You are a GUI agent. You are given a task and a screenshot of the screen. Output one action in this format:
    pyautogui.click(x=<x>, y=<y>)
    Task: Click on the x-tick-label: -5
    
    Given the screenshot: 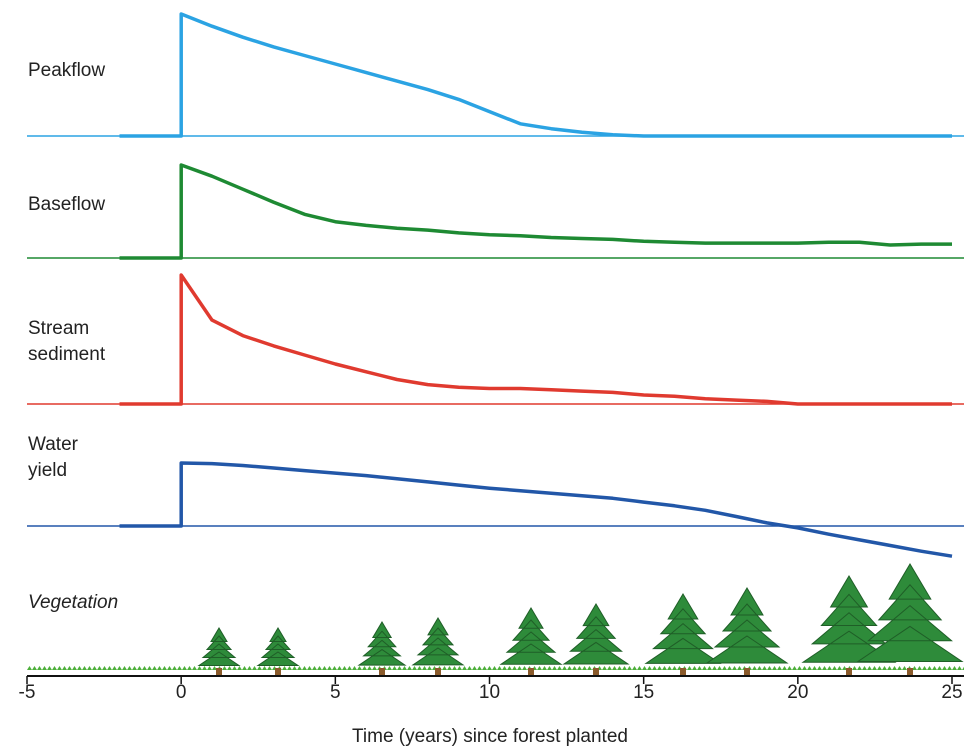 What is the action you would take?
    pyautogui.click(x=27, y=692)
    